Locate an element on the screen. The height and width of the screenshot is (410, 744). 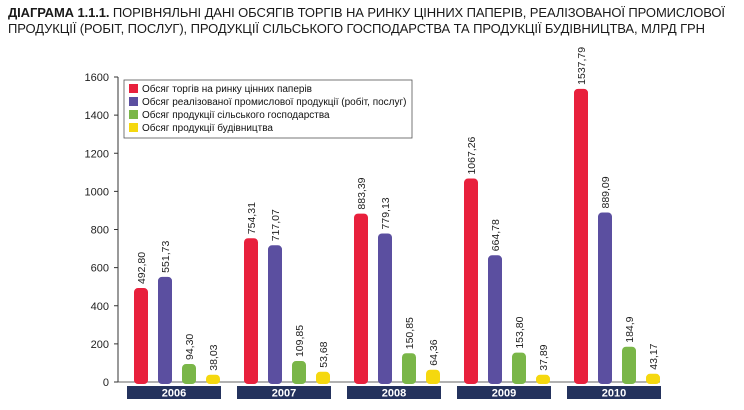
bar-value-label: 754,31 is located at coordinates (252, 218).